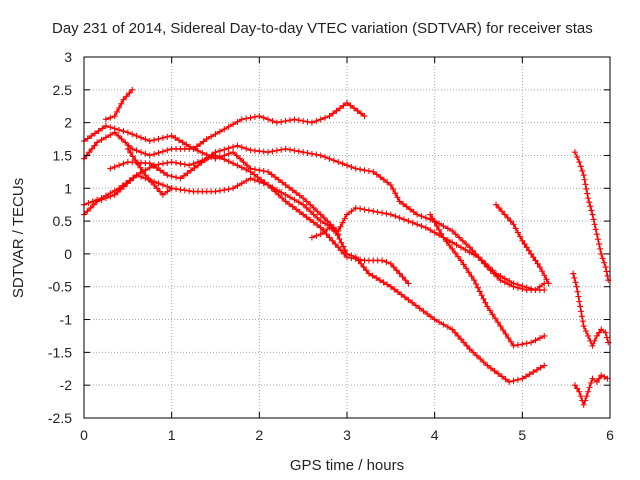  Describe the element at coordinates (84, 435) in the screenshot. I see `x-tick-label: 0` at that location.